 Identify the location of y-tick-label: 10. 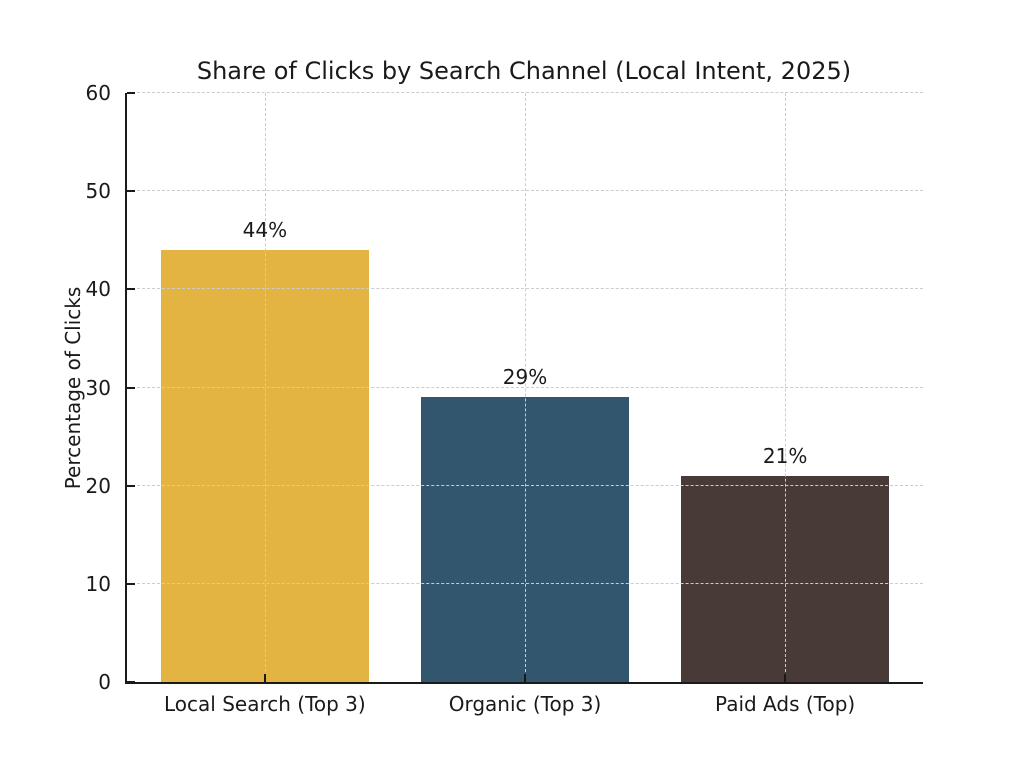
(98, 583).